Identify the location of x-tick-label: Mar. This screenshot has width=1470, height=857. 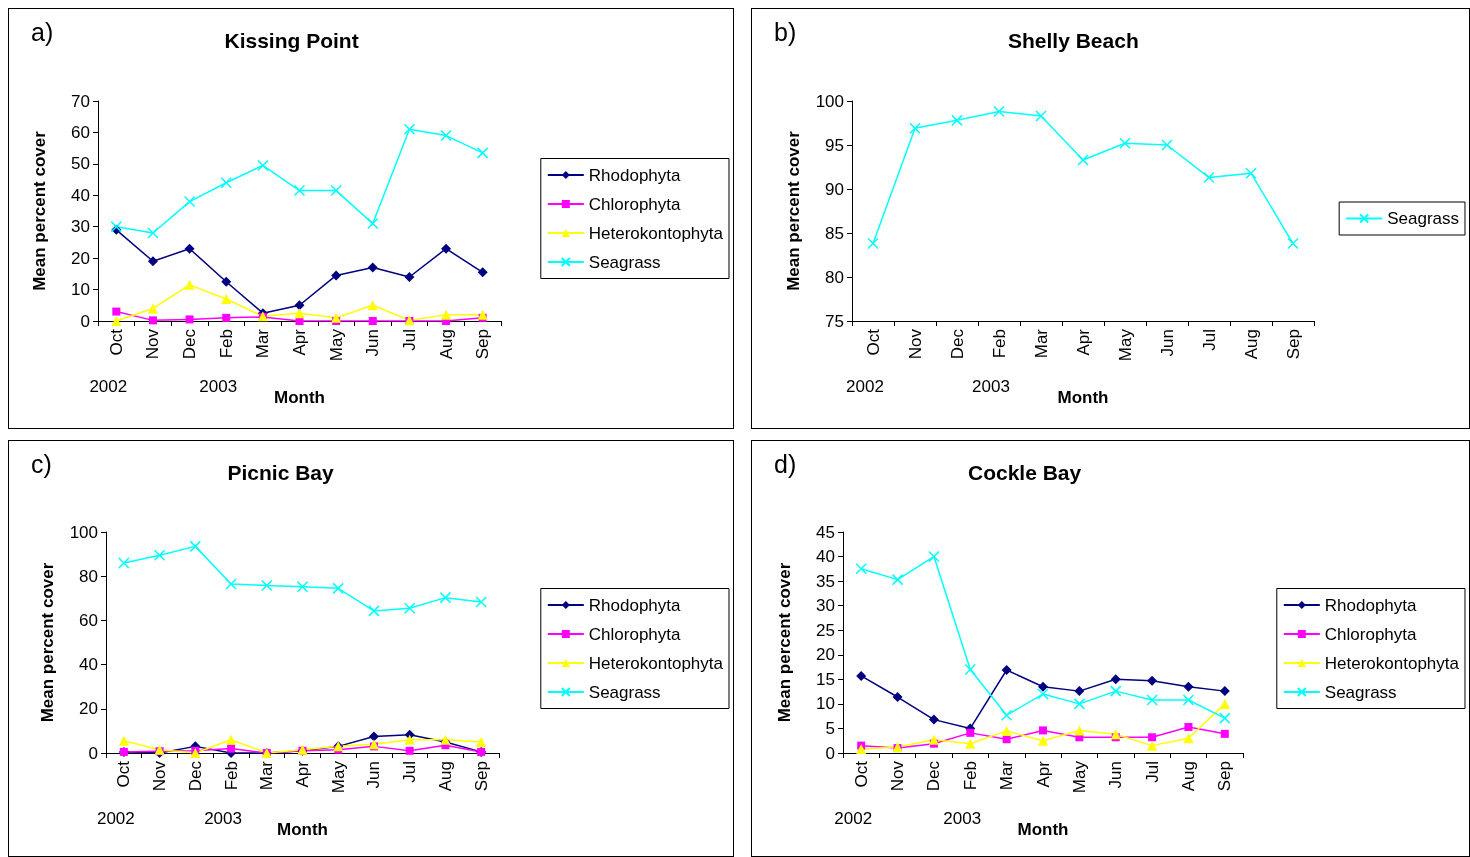
(263, 343).